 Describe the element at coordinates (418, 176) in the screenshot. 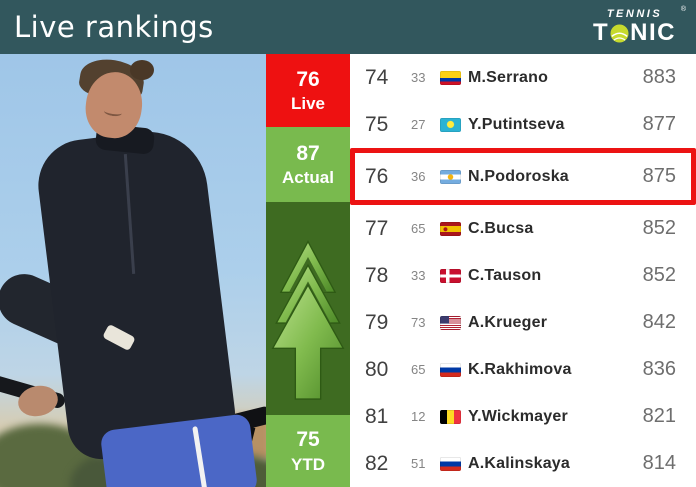

I see `player-number: 36` at that location.